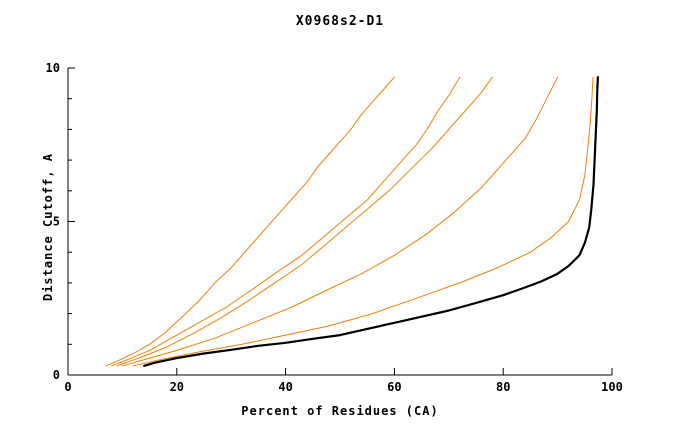 Image resolution: width=680 pixels, height=440 pixels. What do you see at coordinates (56, 375) in the screenshot?
I see `y-tick-label: 0` at bounding box center [56, 375].